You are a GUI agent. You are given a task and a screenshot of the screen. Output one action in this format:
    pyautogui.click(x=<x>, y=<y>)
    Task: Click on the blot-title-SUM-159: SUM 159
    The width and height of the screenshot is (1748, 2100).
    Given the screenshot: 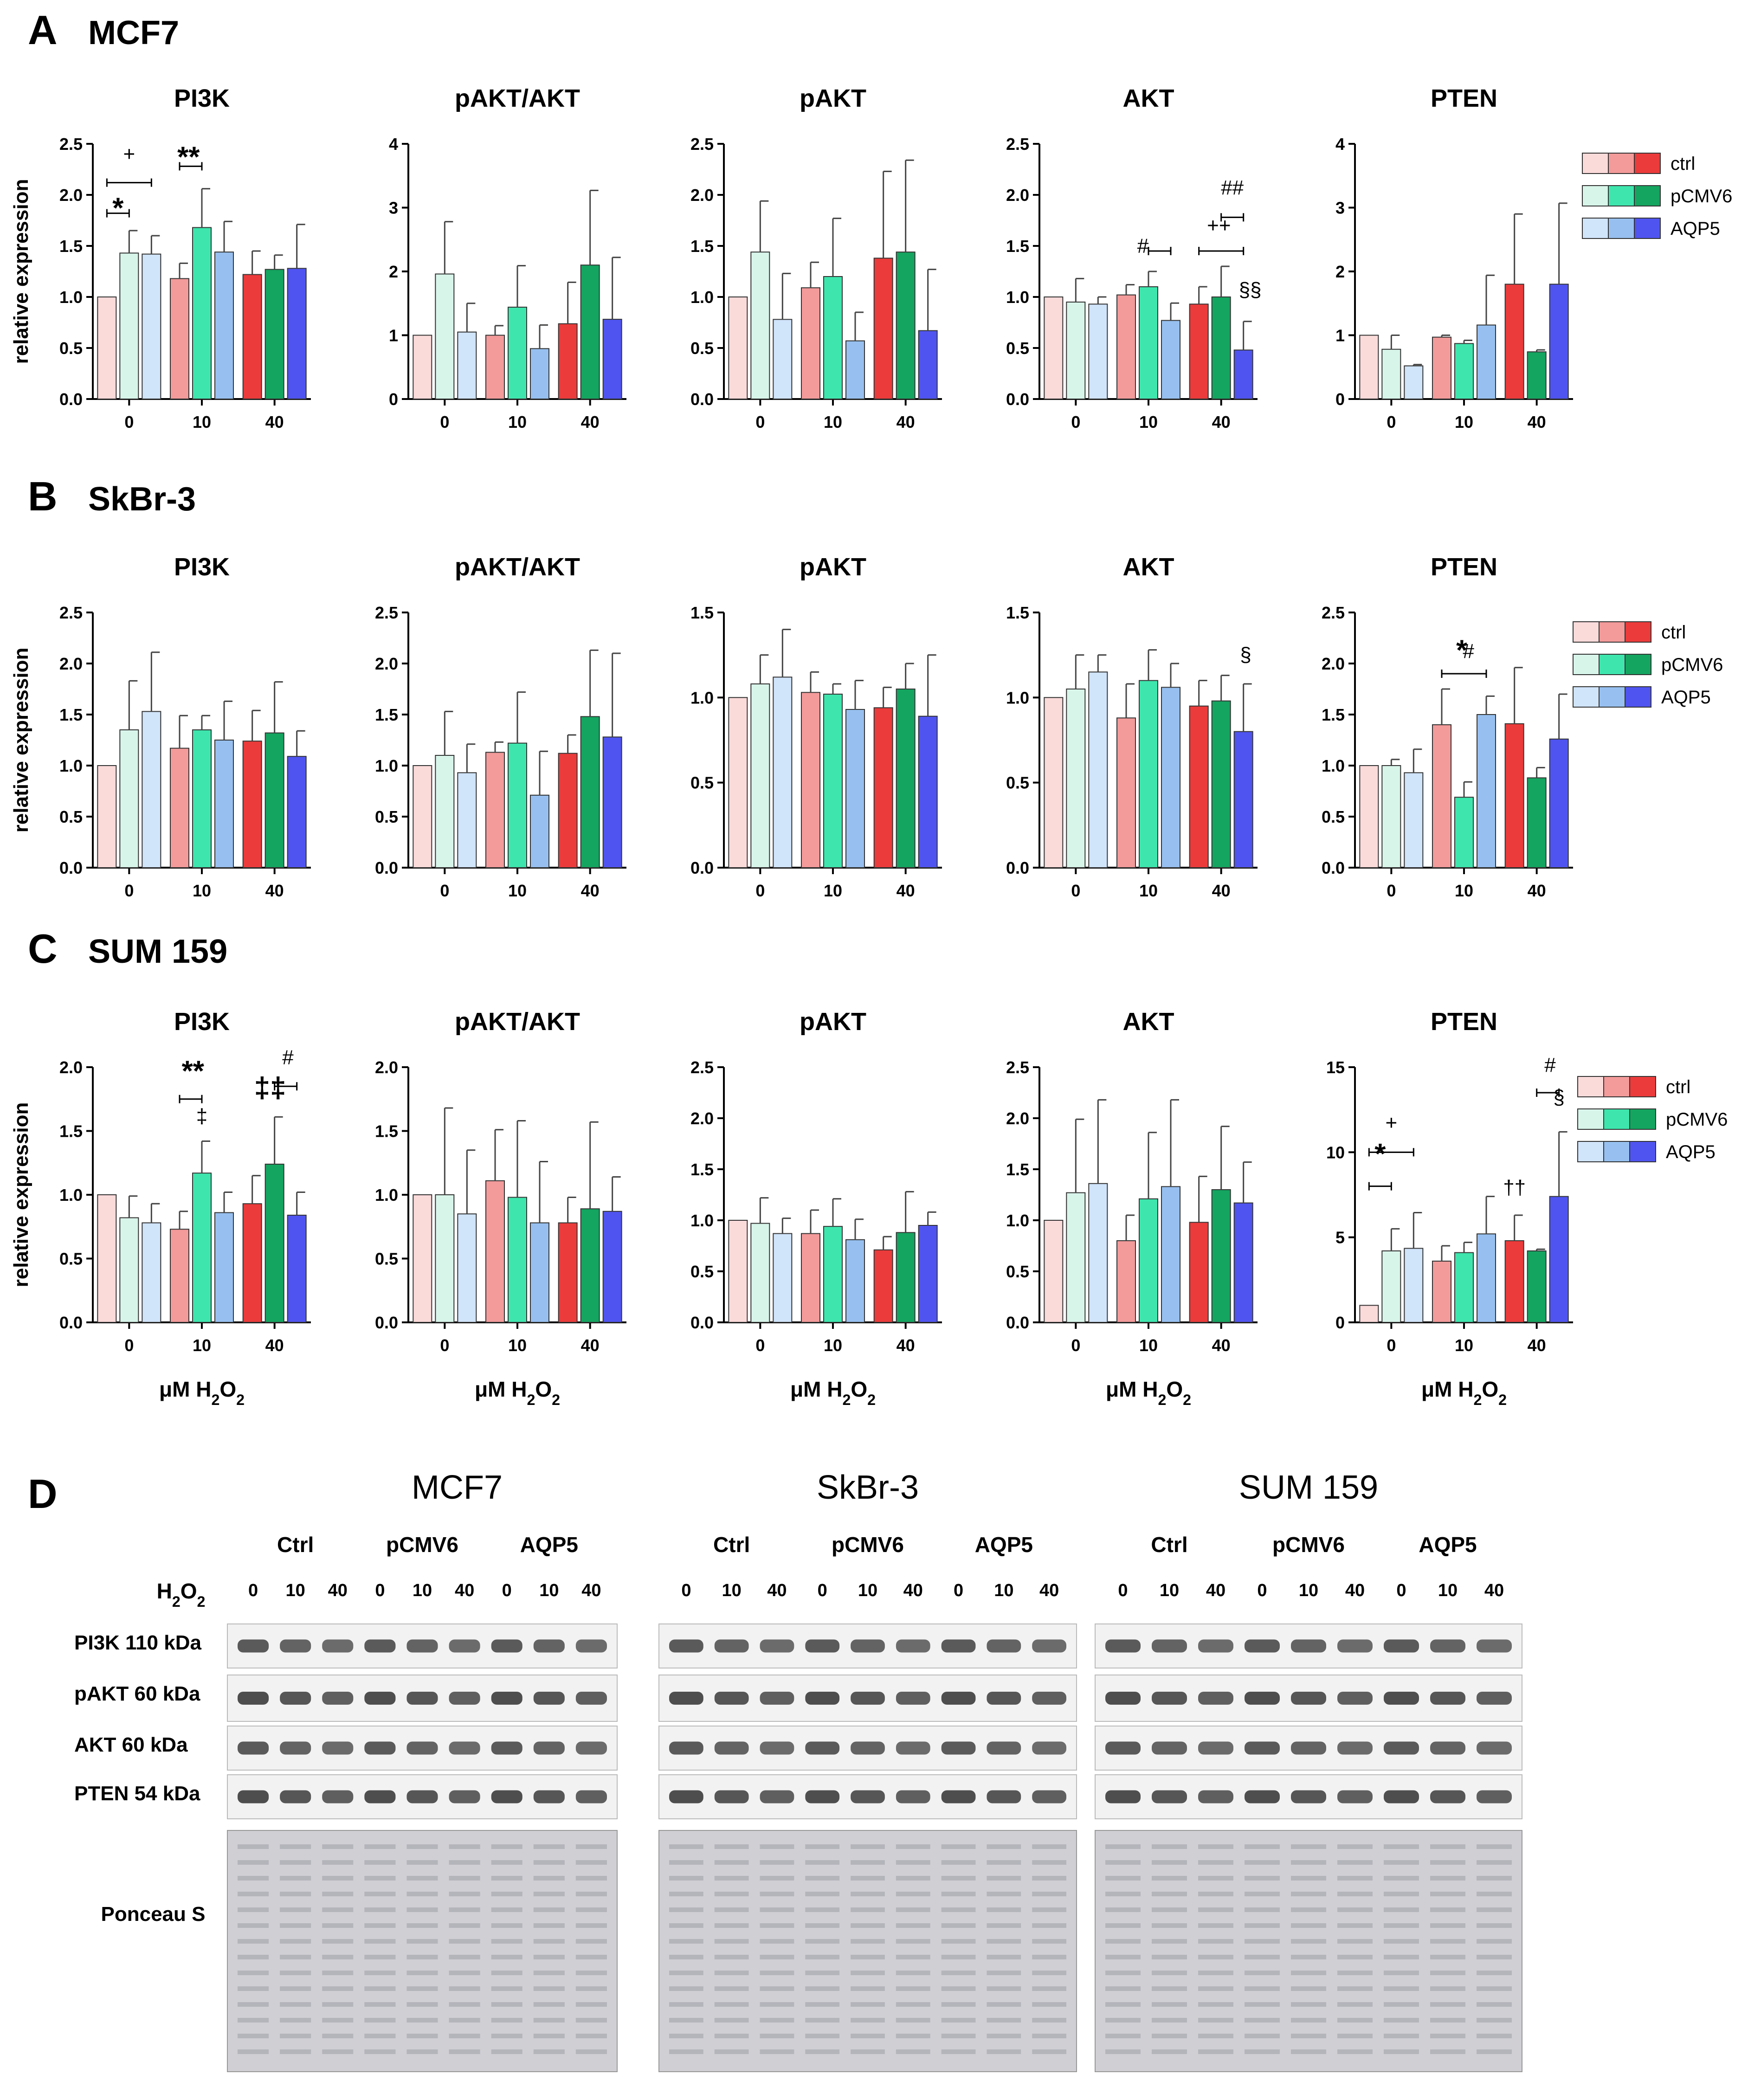 What is the action you would take?
    pyautogui.click(x=1308, y=1488)
    